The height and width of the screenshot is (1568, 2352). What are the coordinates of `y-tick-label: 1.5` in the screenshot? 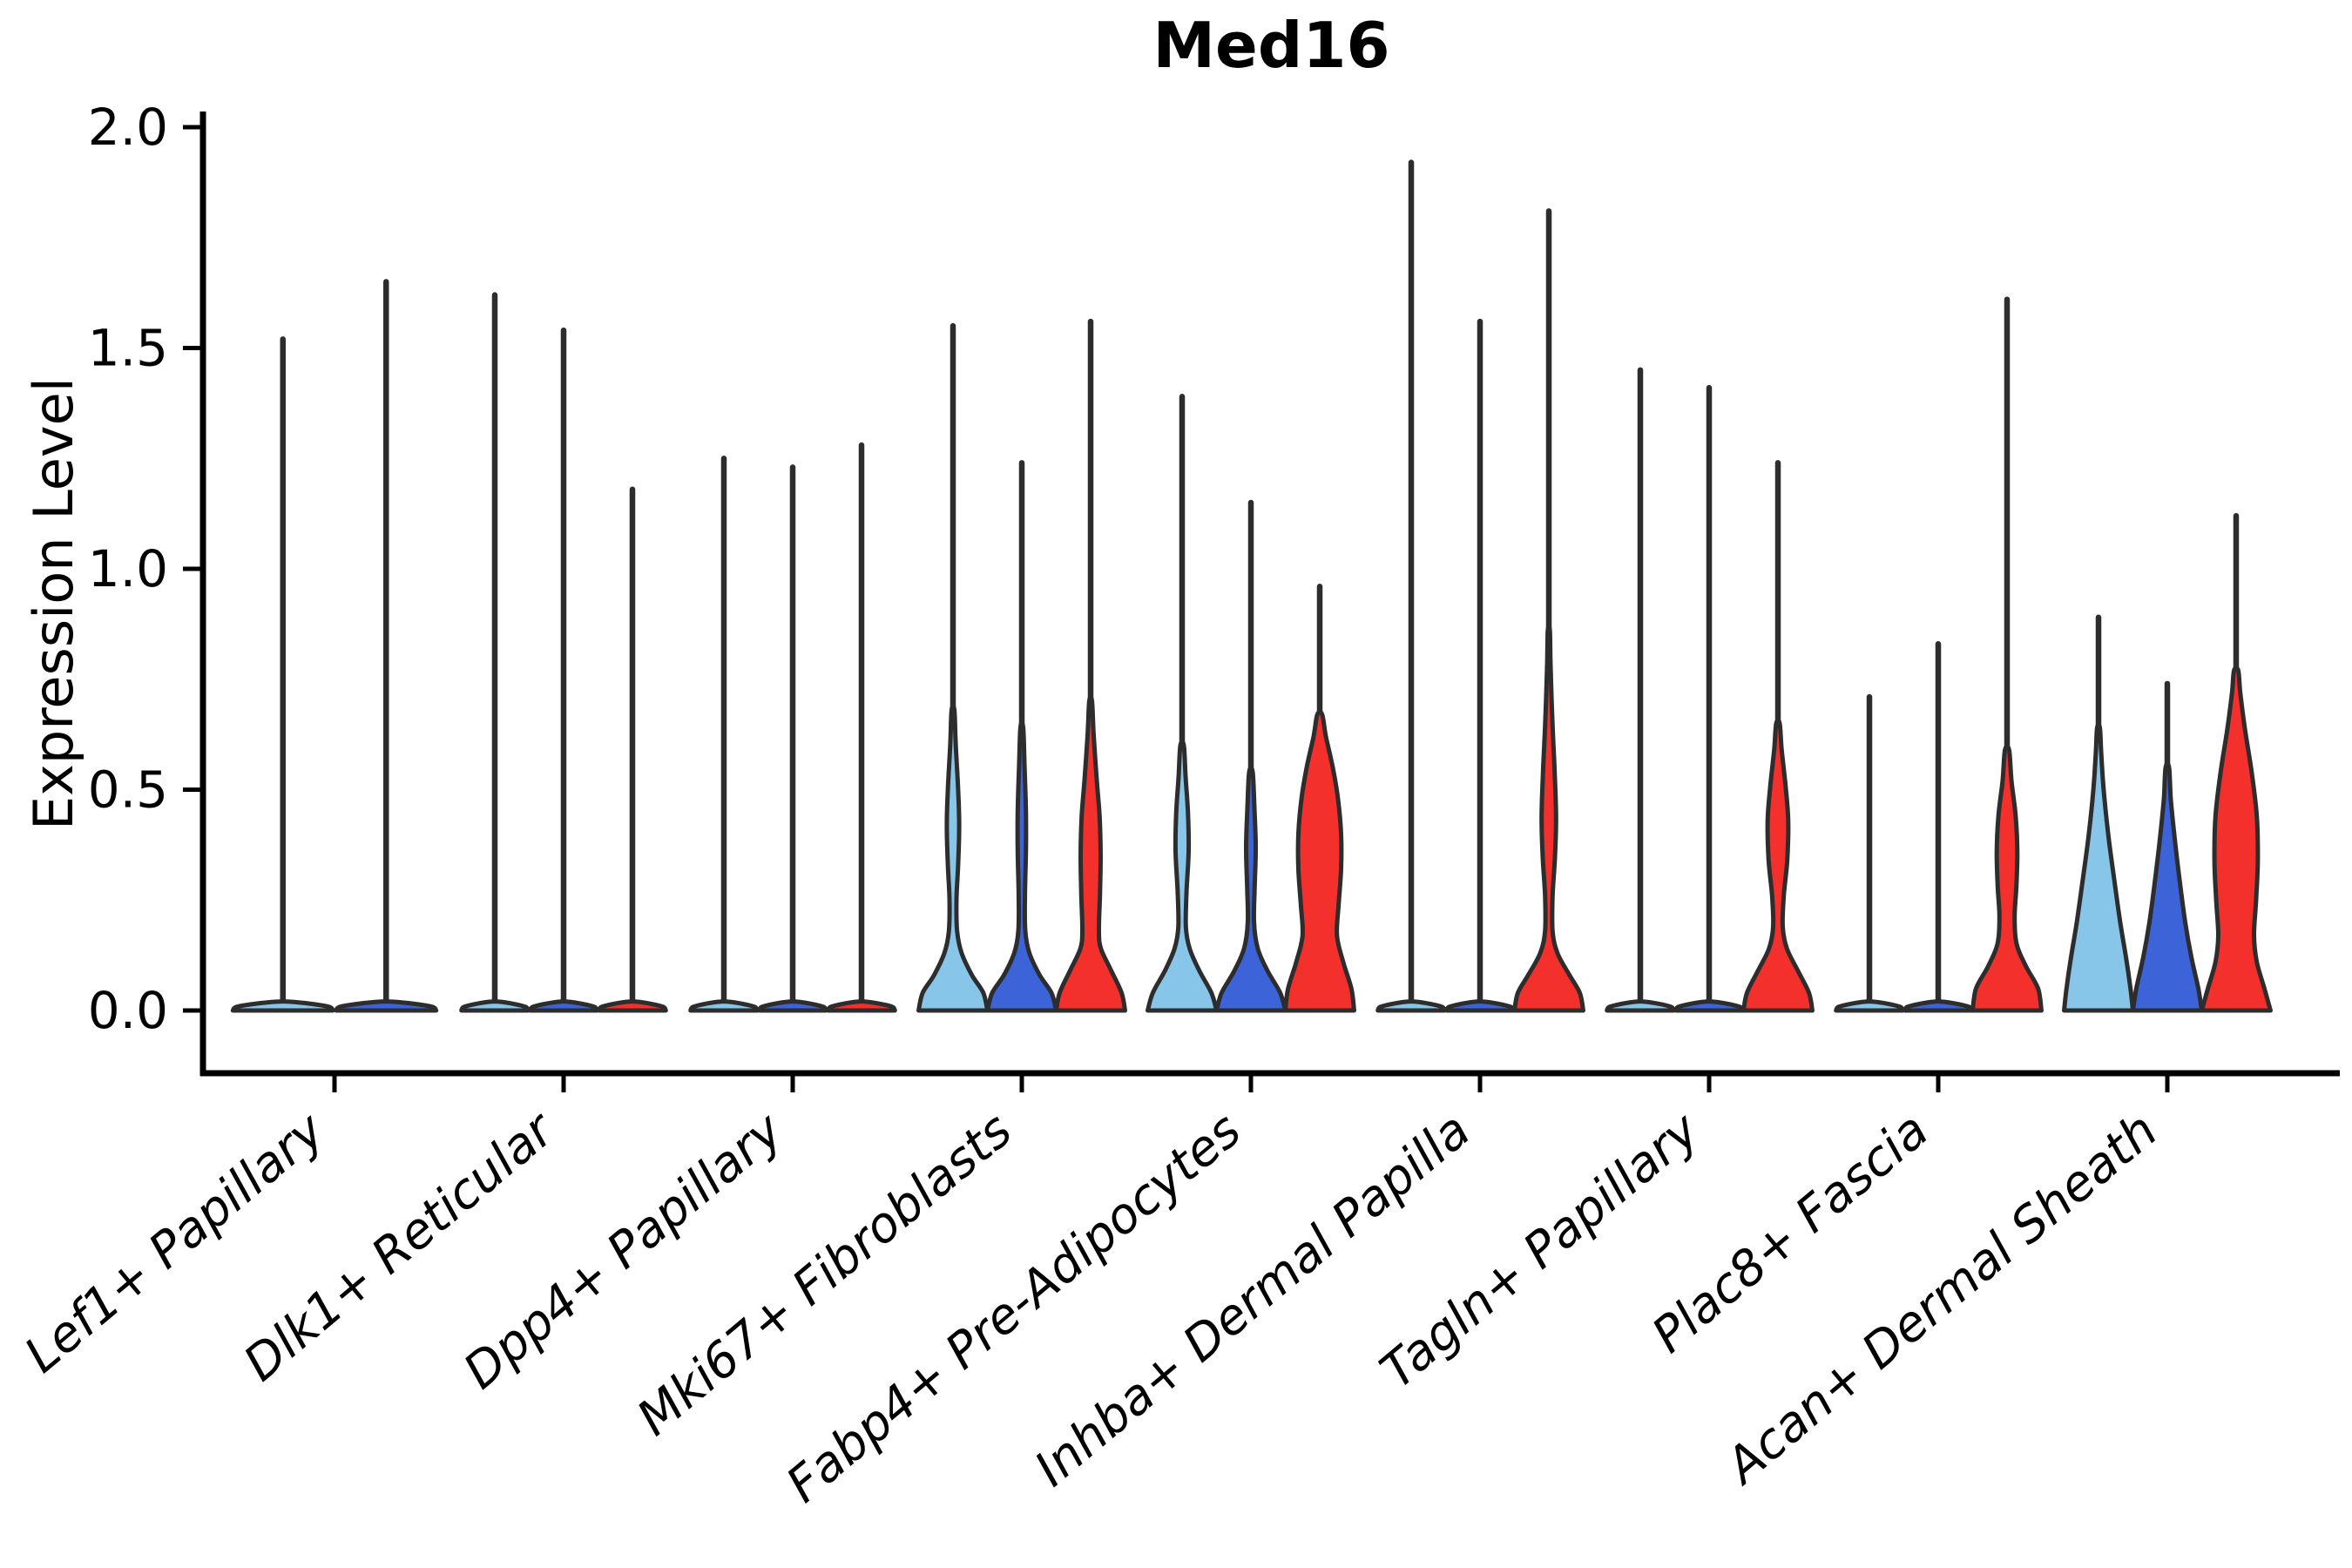 It's located at (128, 348).